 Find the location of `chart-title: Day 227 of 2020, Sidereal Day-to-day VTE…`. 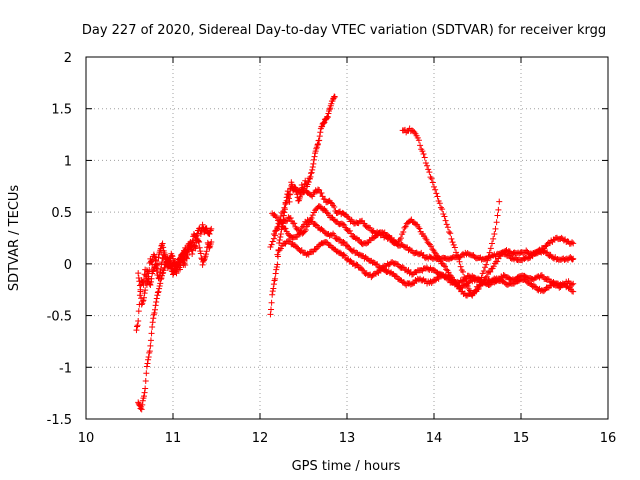

chart-title: Day 227 of 2020, Sidereal Day-to-day VTE… is located at coordinates (344, 30).